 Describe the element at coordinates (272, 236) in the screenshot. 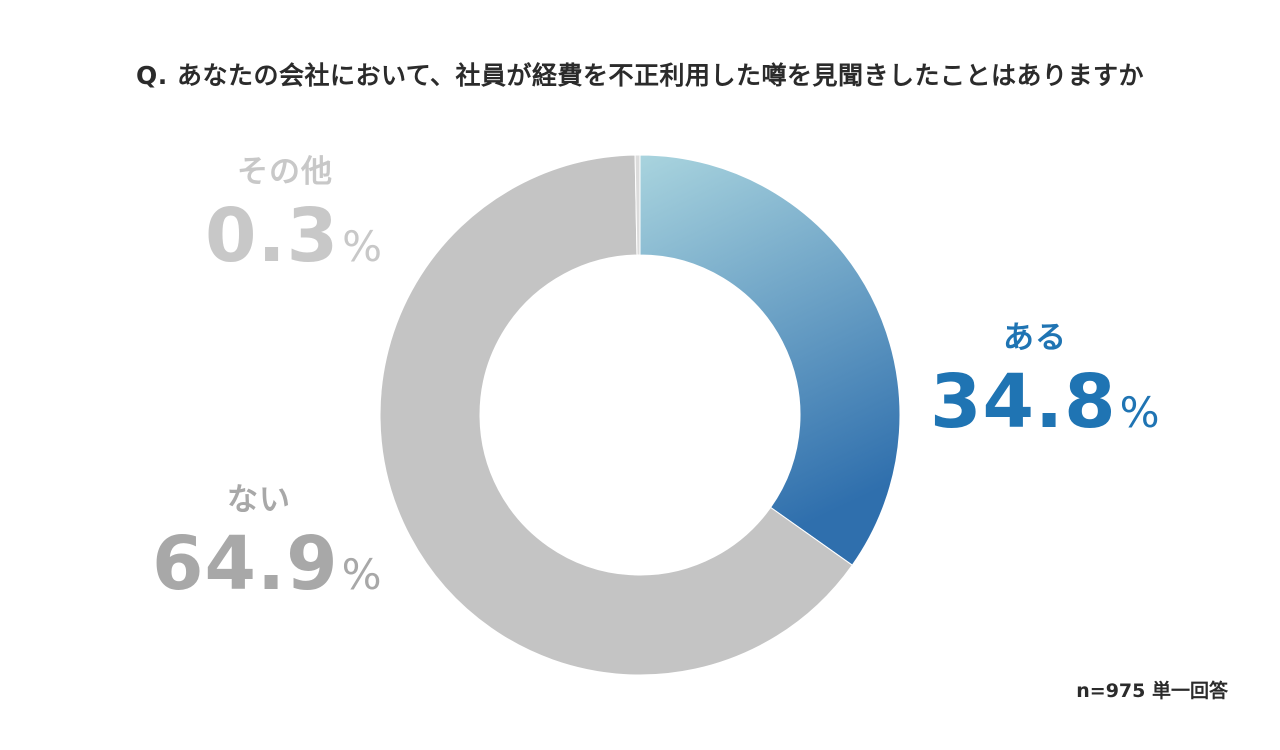

I see `value-number-other: 0.3` at that location.